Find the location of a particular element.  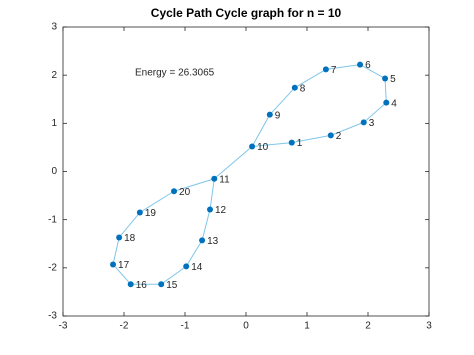

x-tick-label: -1 is located at coordinates (185, 326).